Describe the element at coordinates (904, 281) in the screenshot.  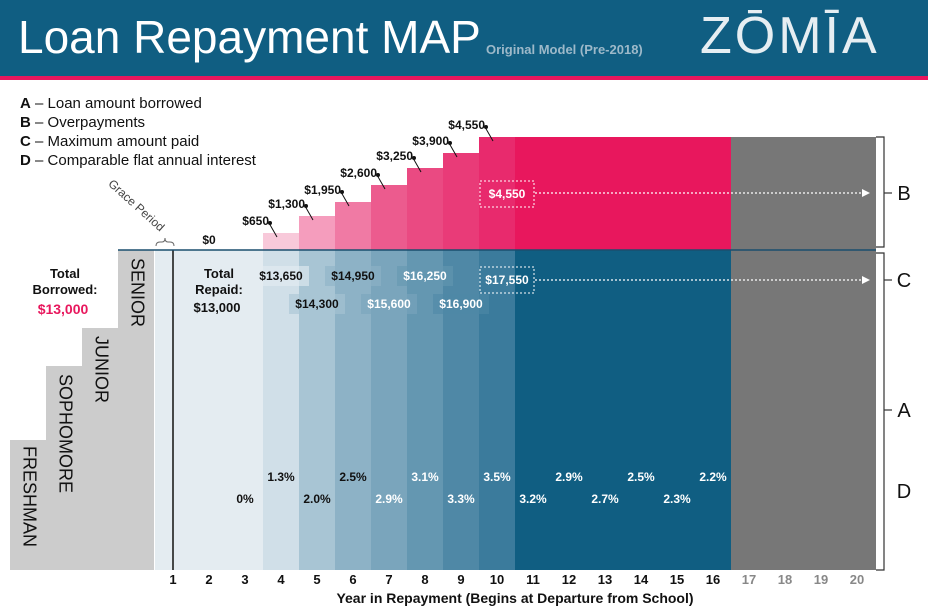
I see `c-bracket-label: C` at that location.